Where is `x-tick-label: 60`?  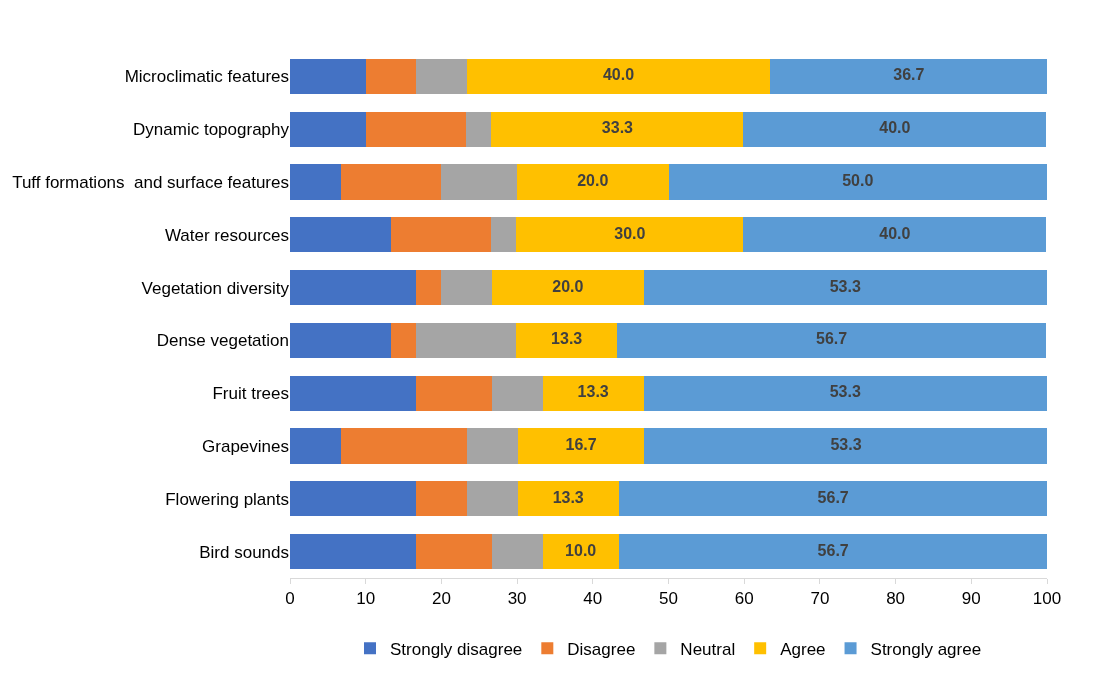
x-tick-label: 60 is located at coordinates (744, 599).